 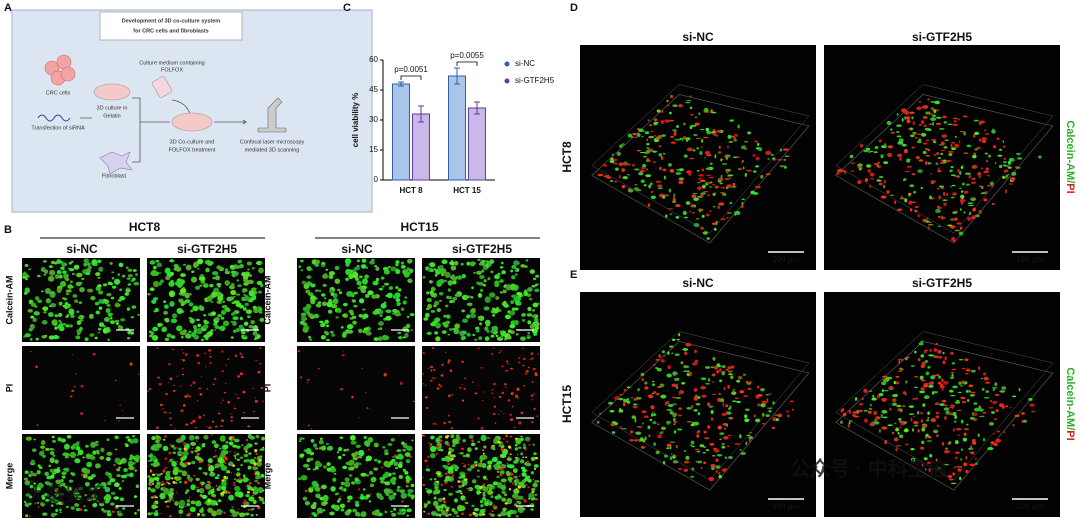 What do you see at coordinates (457, 128) in the screenshot?
I see `bar` at bounding box center [457, 128].